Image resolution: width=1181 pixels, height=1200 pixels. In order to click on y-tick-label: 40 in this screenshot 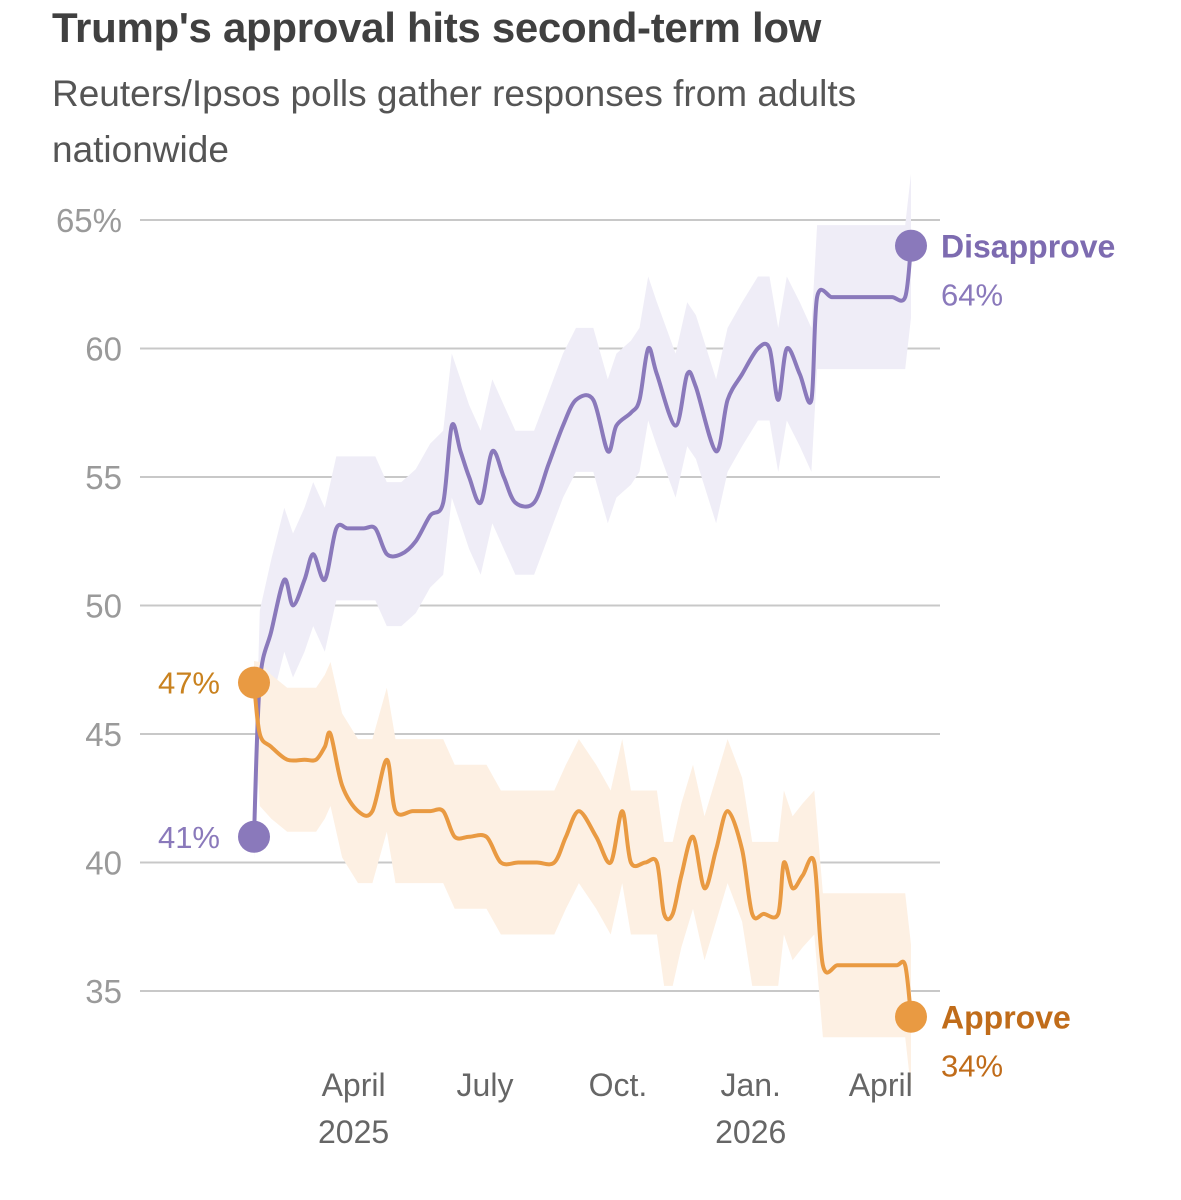, I will do `click(103, 863)`.